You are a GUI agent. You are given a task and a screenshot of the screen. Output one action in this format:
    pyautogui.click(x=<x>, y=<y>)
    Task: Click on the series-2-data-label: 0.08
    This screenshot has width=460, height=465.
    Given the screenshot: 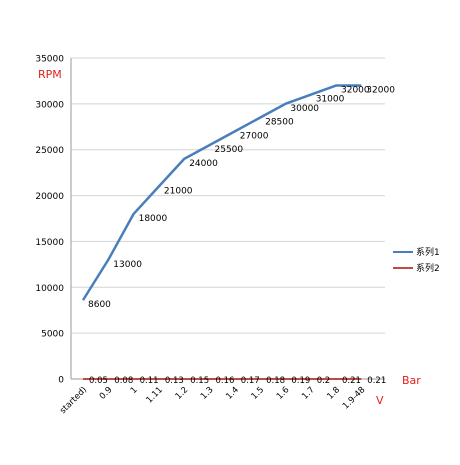 What is the action you would take?
    pyautogui.click(x=123, y=381)
    